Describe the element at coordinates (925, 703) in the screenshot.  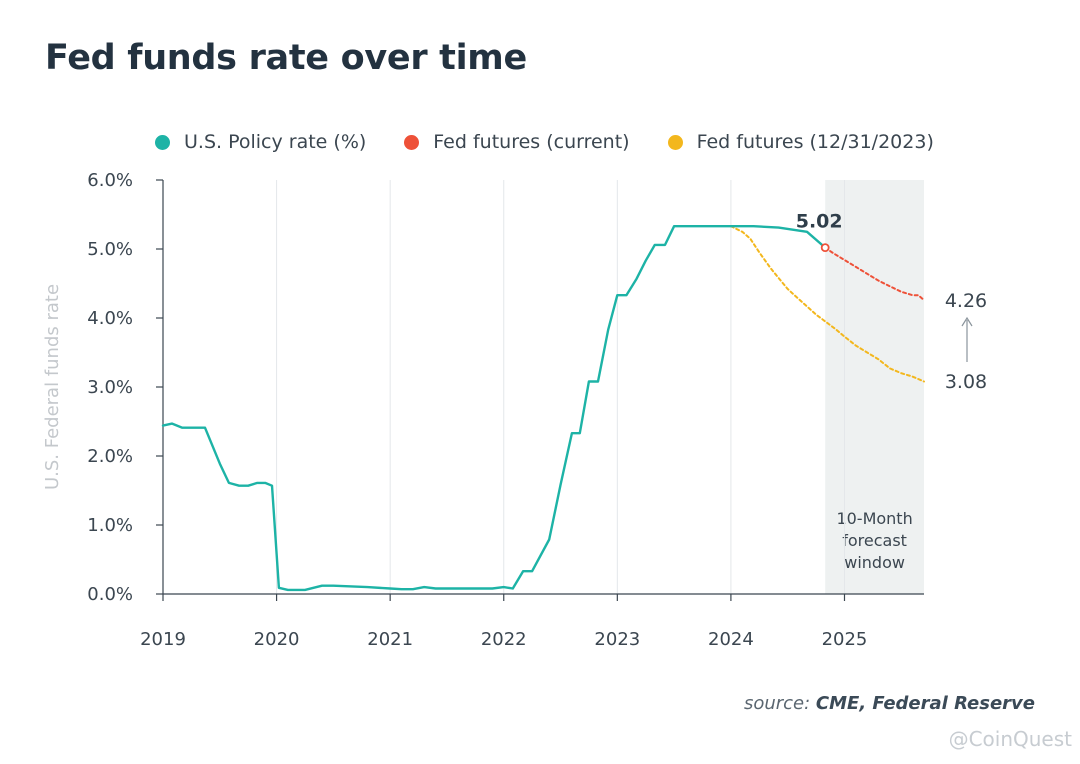
I see `source-text: CME, Federal Reserve` at that location.